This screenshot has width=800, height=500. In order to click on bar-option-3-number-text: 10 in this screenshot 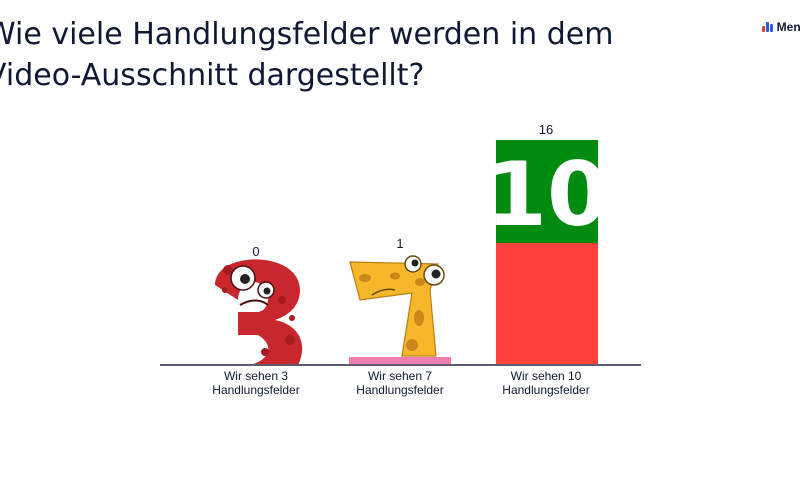, I will do `click(547, 194)`.